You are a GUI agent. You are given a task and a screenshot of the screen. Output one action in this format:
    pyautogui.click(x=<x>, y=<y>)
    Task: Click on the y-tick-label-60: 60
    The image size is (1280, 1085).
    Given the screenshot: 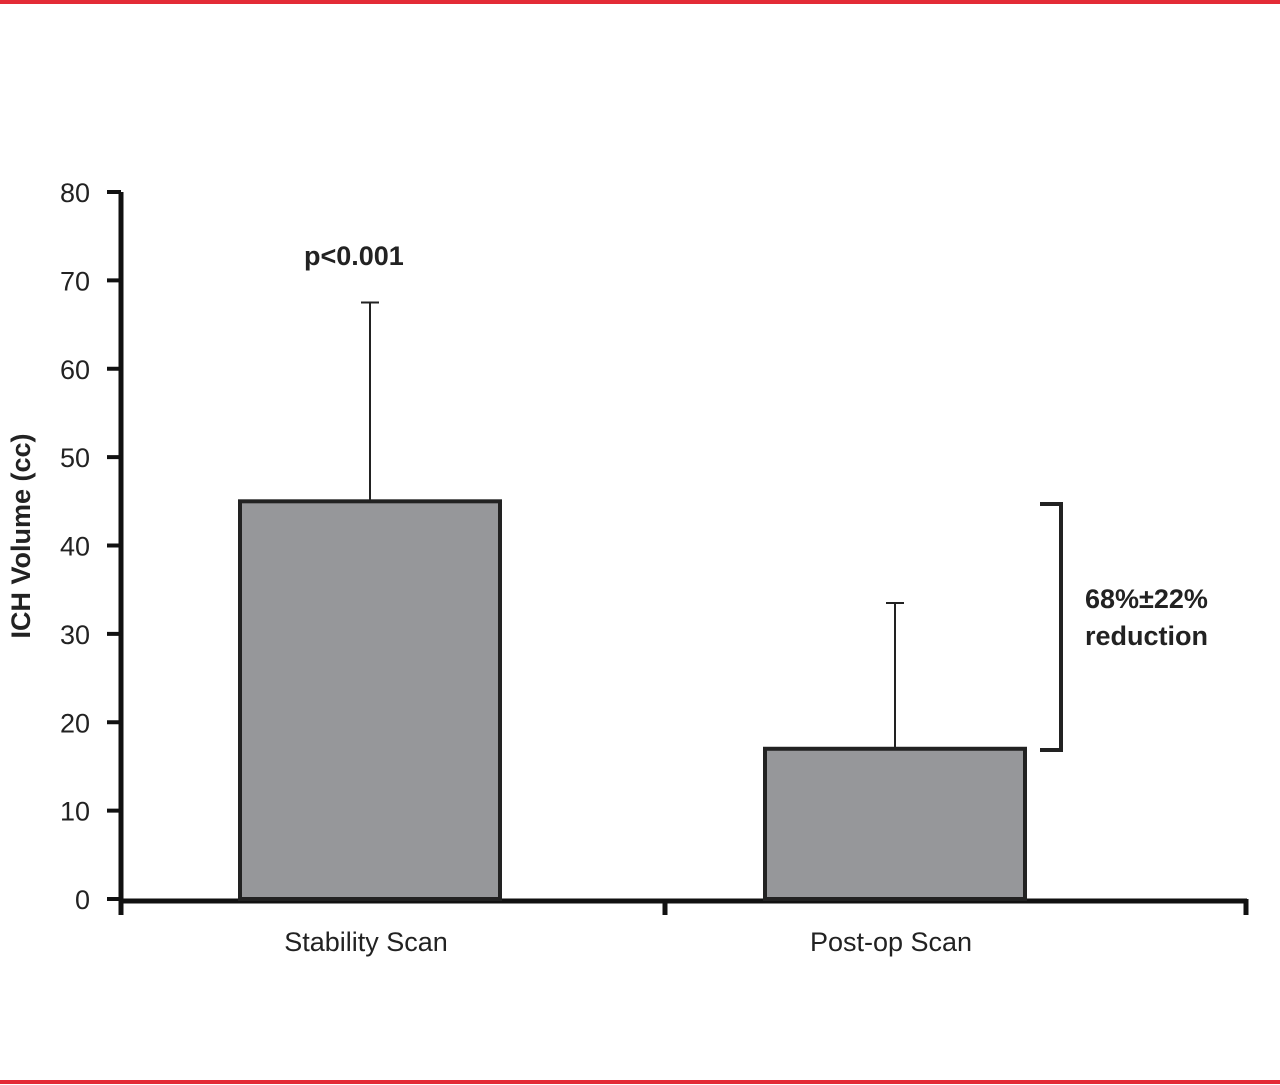 What is the action you would take?
    pyautogui.click(x=75, y=370)
    